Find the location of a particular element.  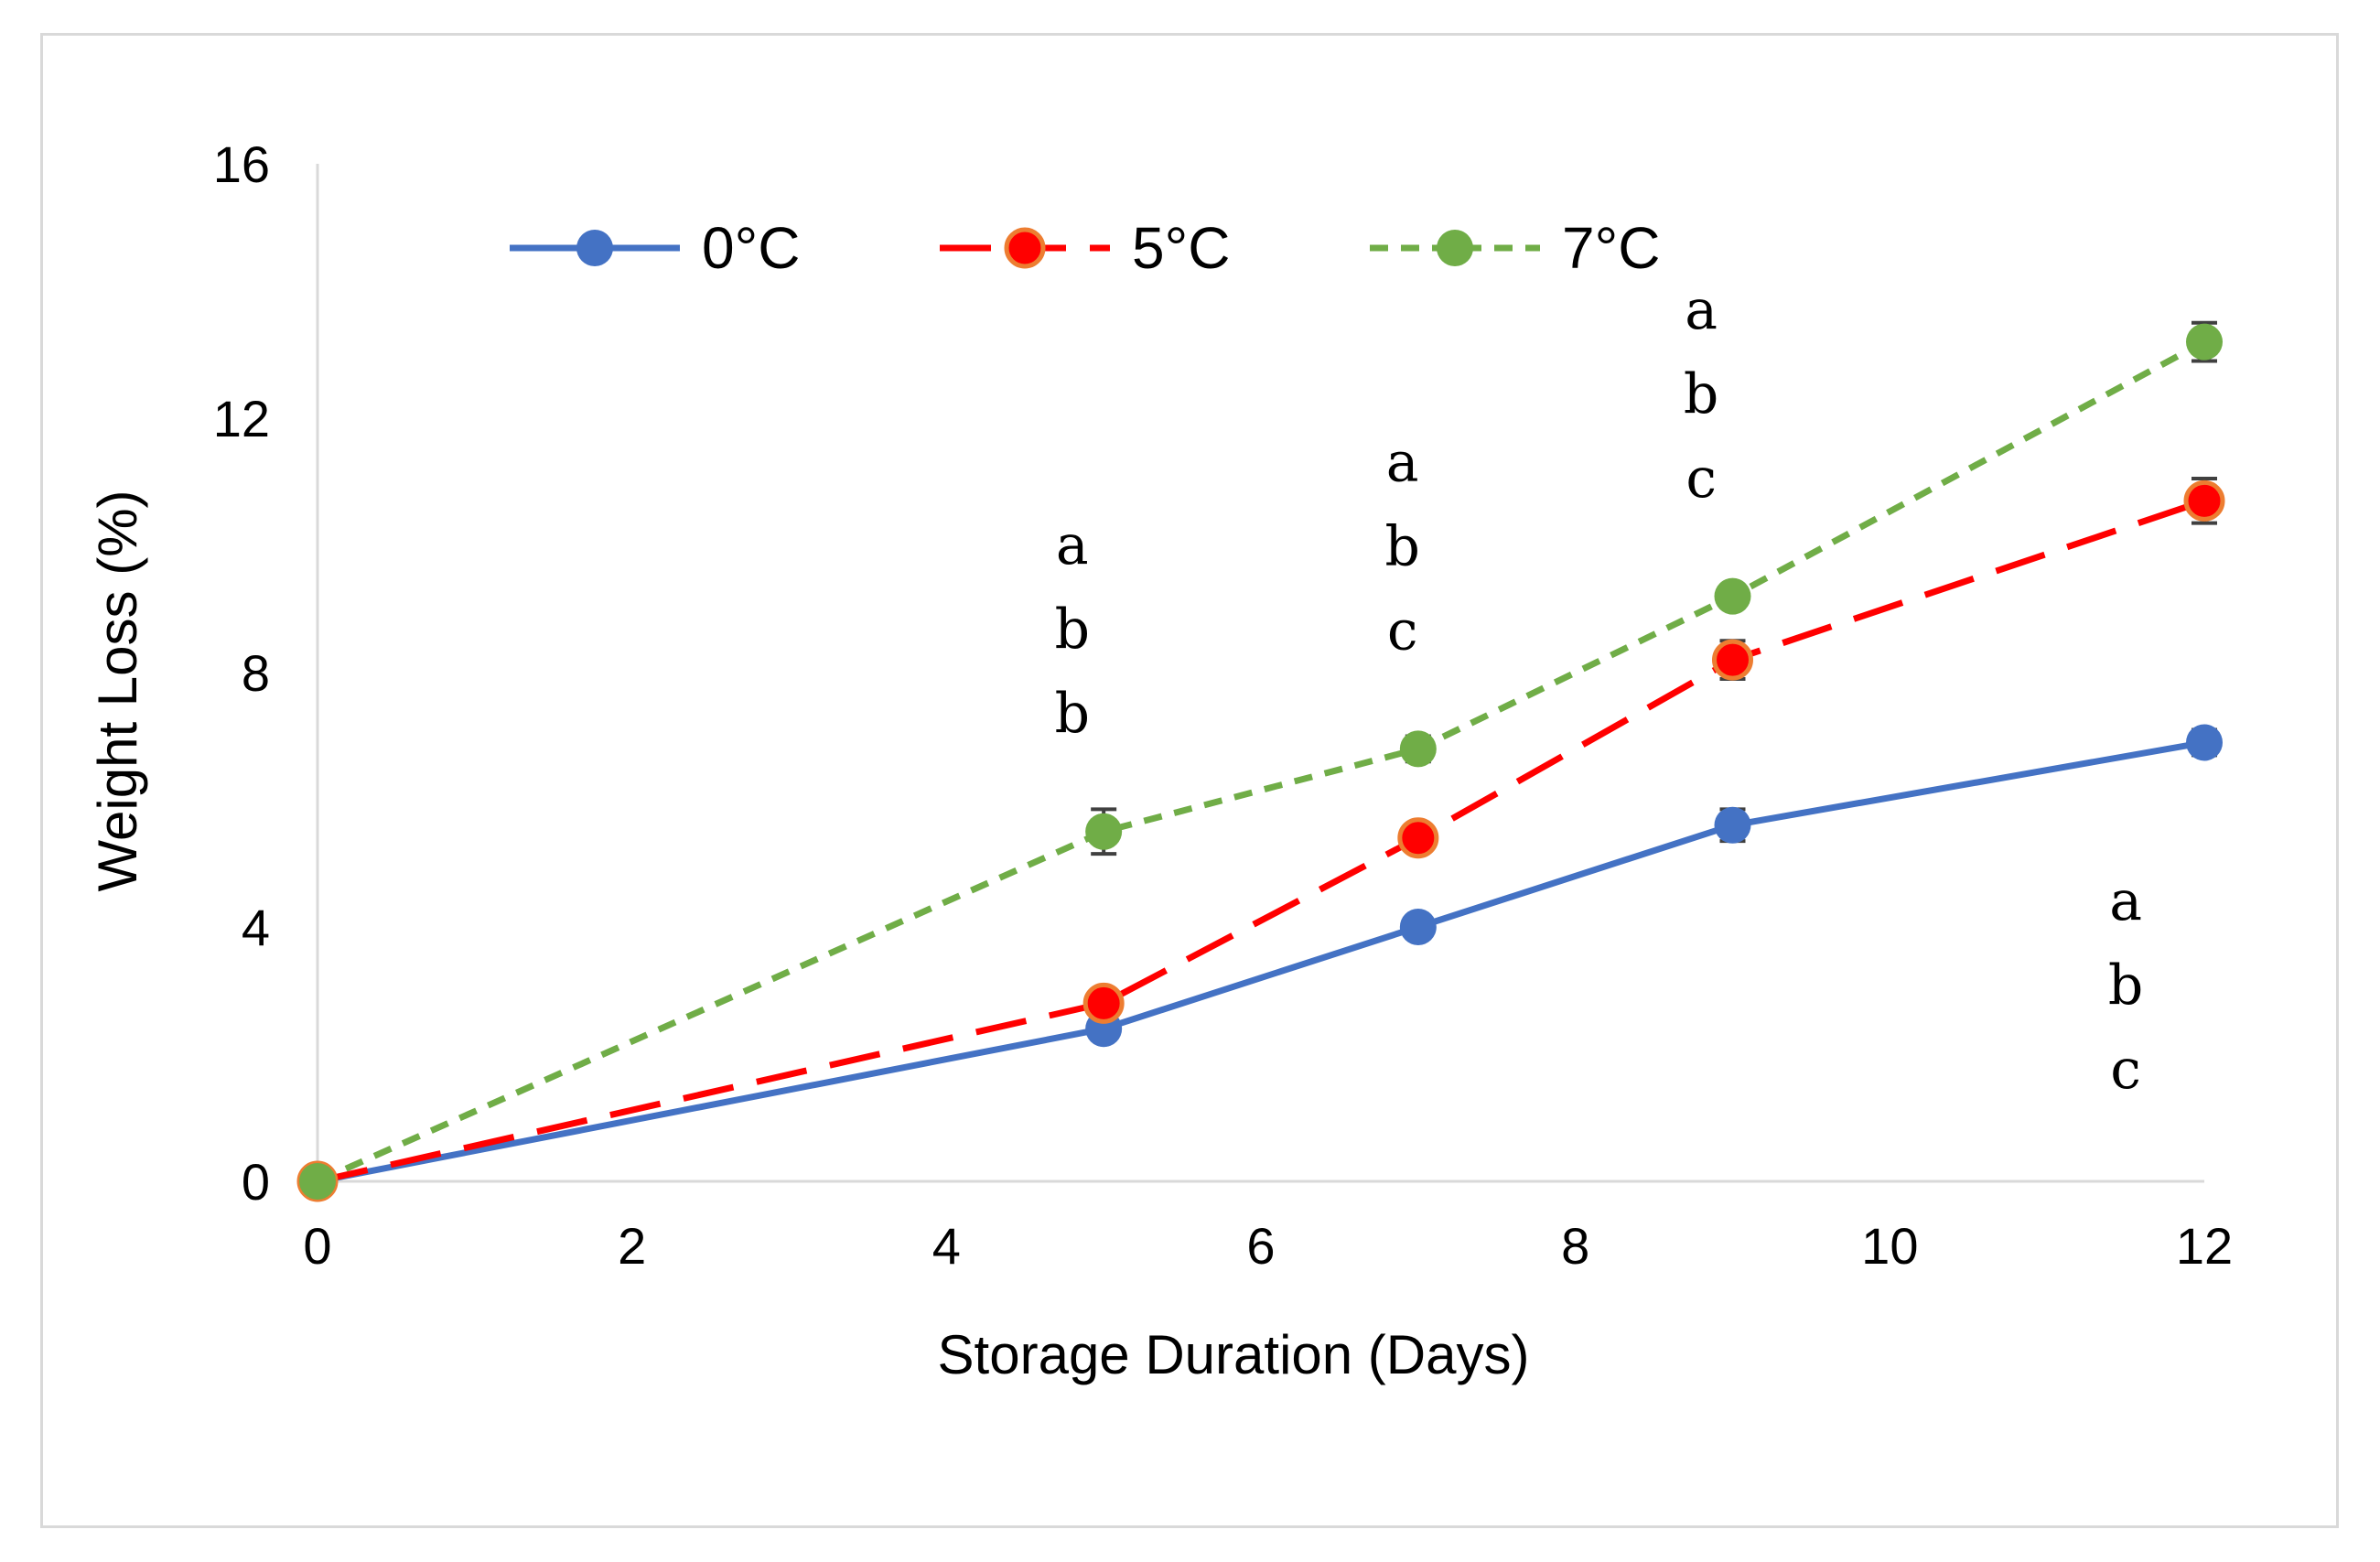

legend-label: 7°C is located at coordinates (1611, 248).